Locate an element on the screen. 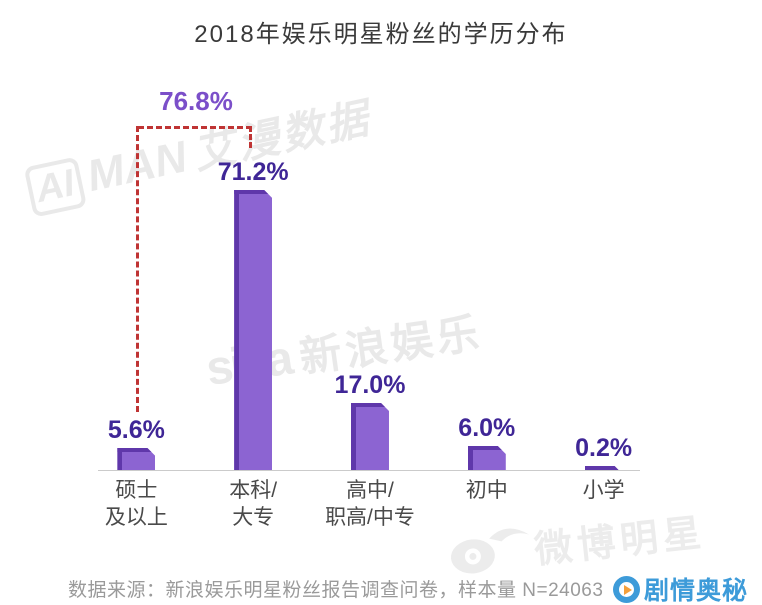 This screenshot has height=605, width=762. value-label: 6.0% is located at coordinates (487, 428).